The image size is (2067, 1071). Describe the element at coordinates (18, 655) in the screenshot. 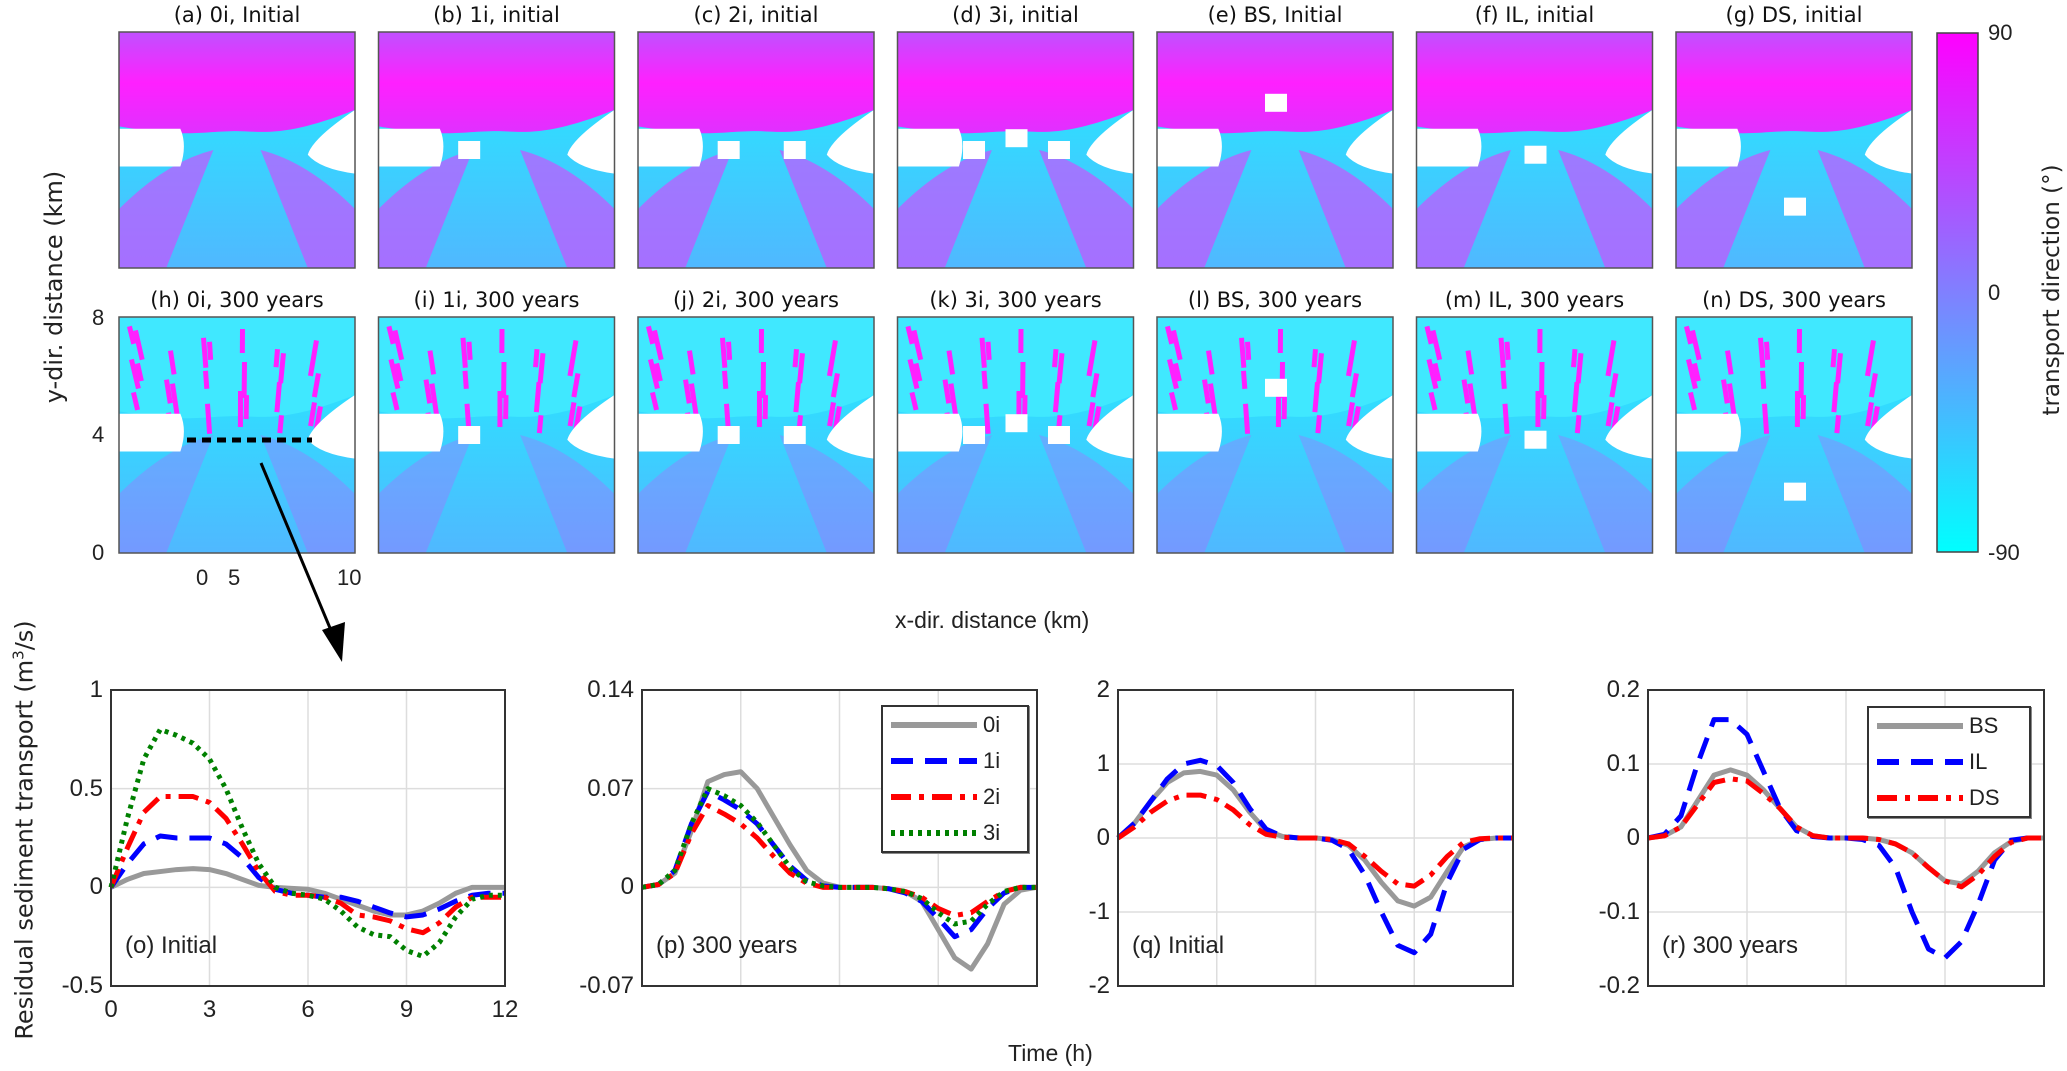

I see `ylabel-superscript: 3` at that location.